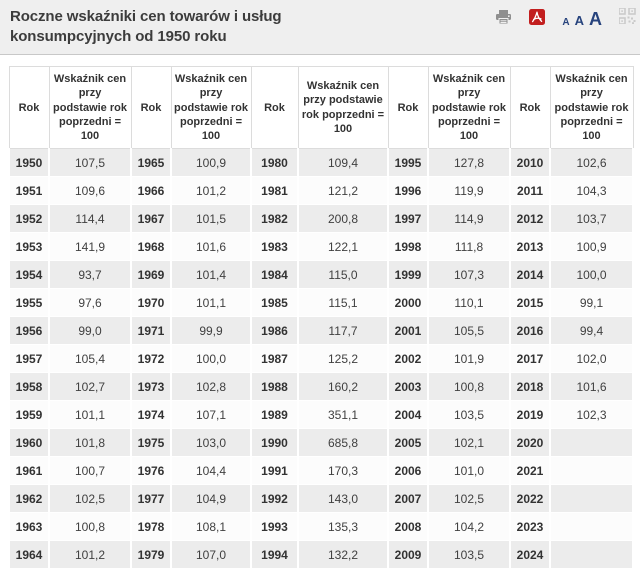  Describe the element at coordinates (408, 499) in the screenshot. I see `year-cell: 2007` at that location.